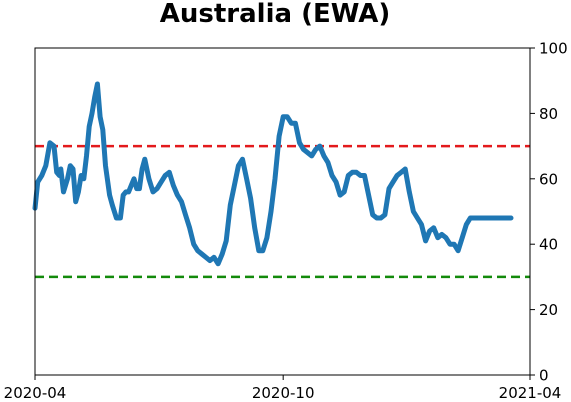 Image resolution: width=571 pixels, height=402 pixels. Describe the element at coordinates (548, 310) in the screenshot. I see `y-tick-label: 20` at that location.